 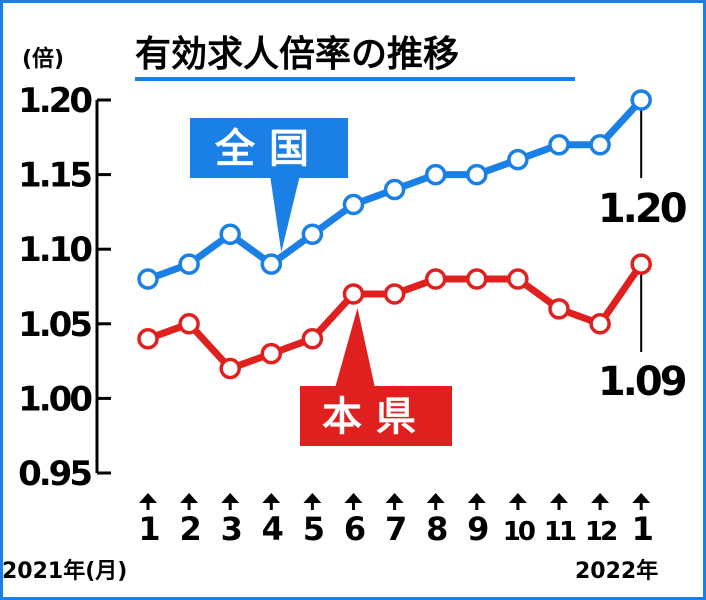 I want to click on x-tick-label: 7, so click(x=395, y=529).